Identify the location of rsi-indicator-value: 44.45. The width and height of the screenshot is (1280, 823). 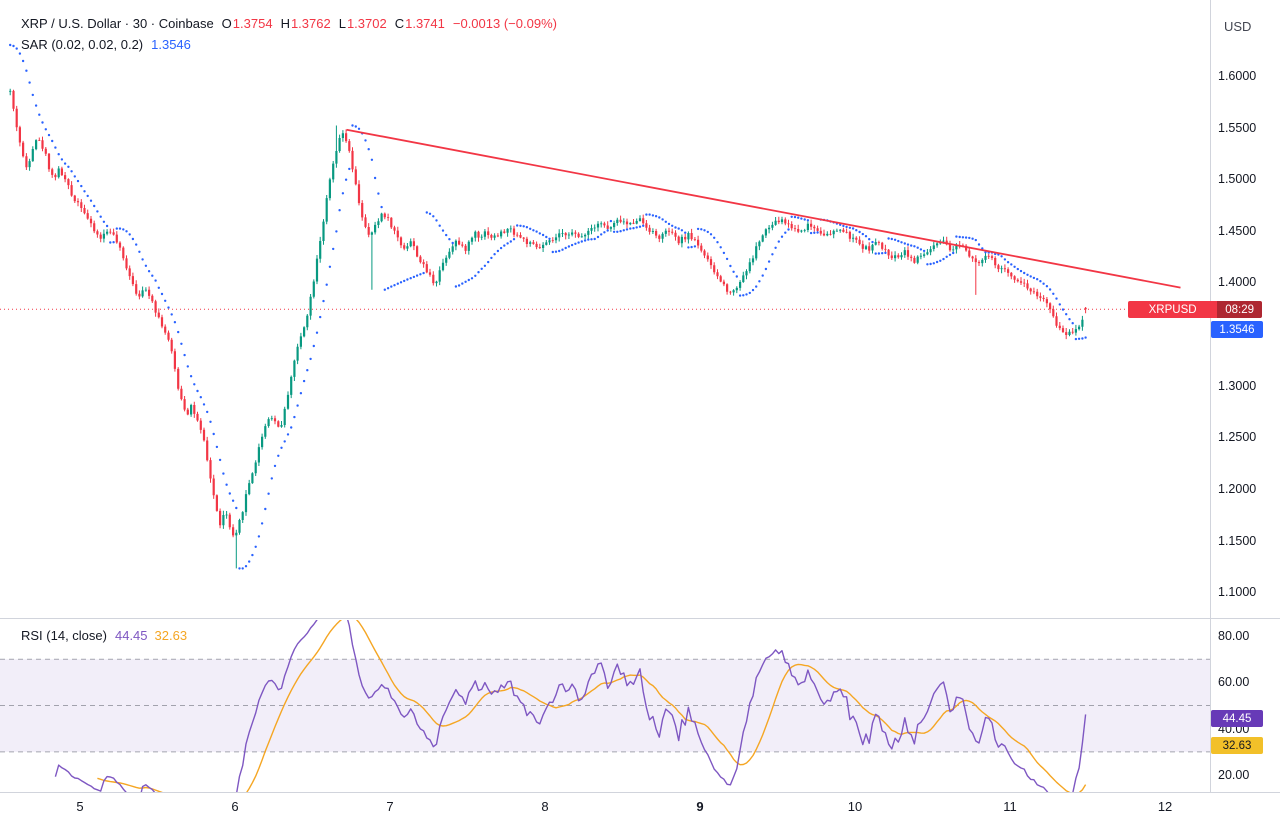
(131, 635).